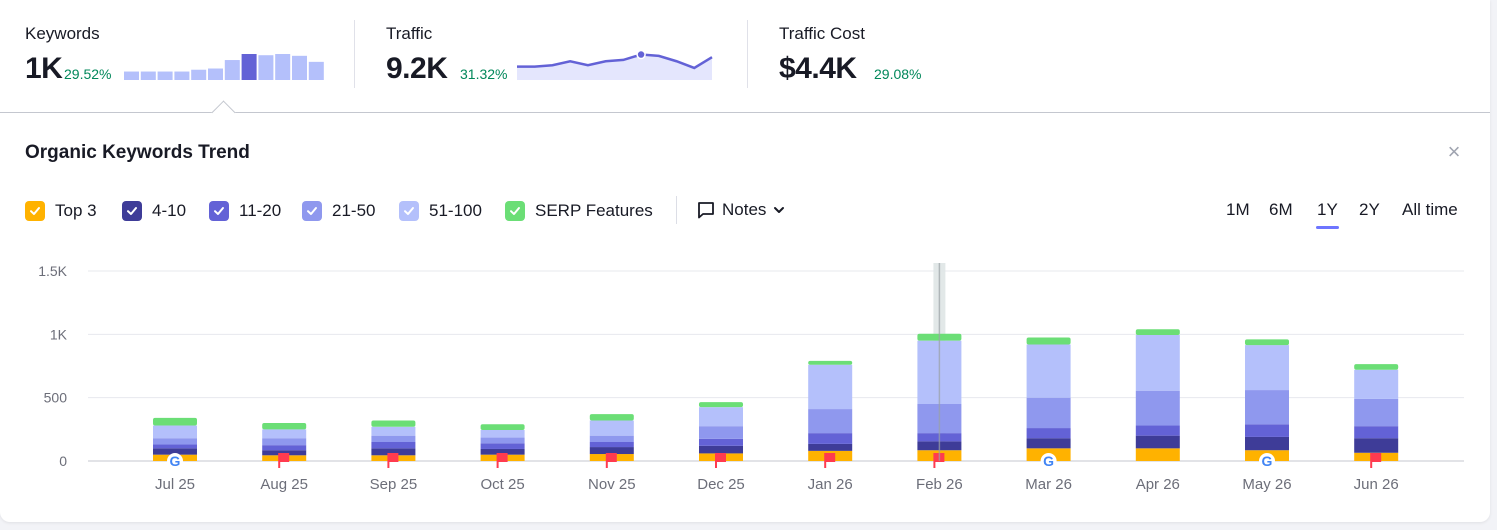  Describe the element at coordinates (1238, 209) in the screenshot. I see `range-1m: 1M` at that location.